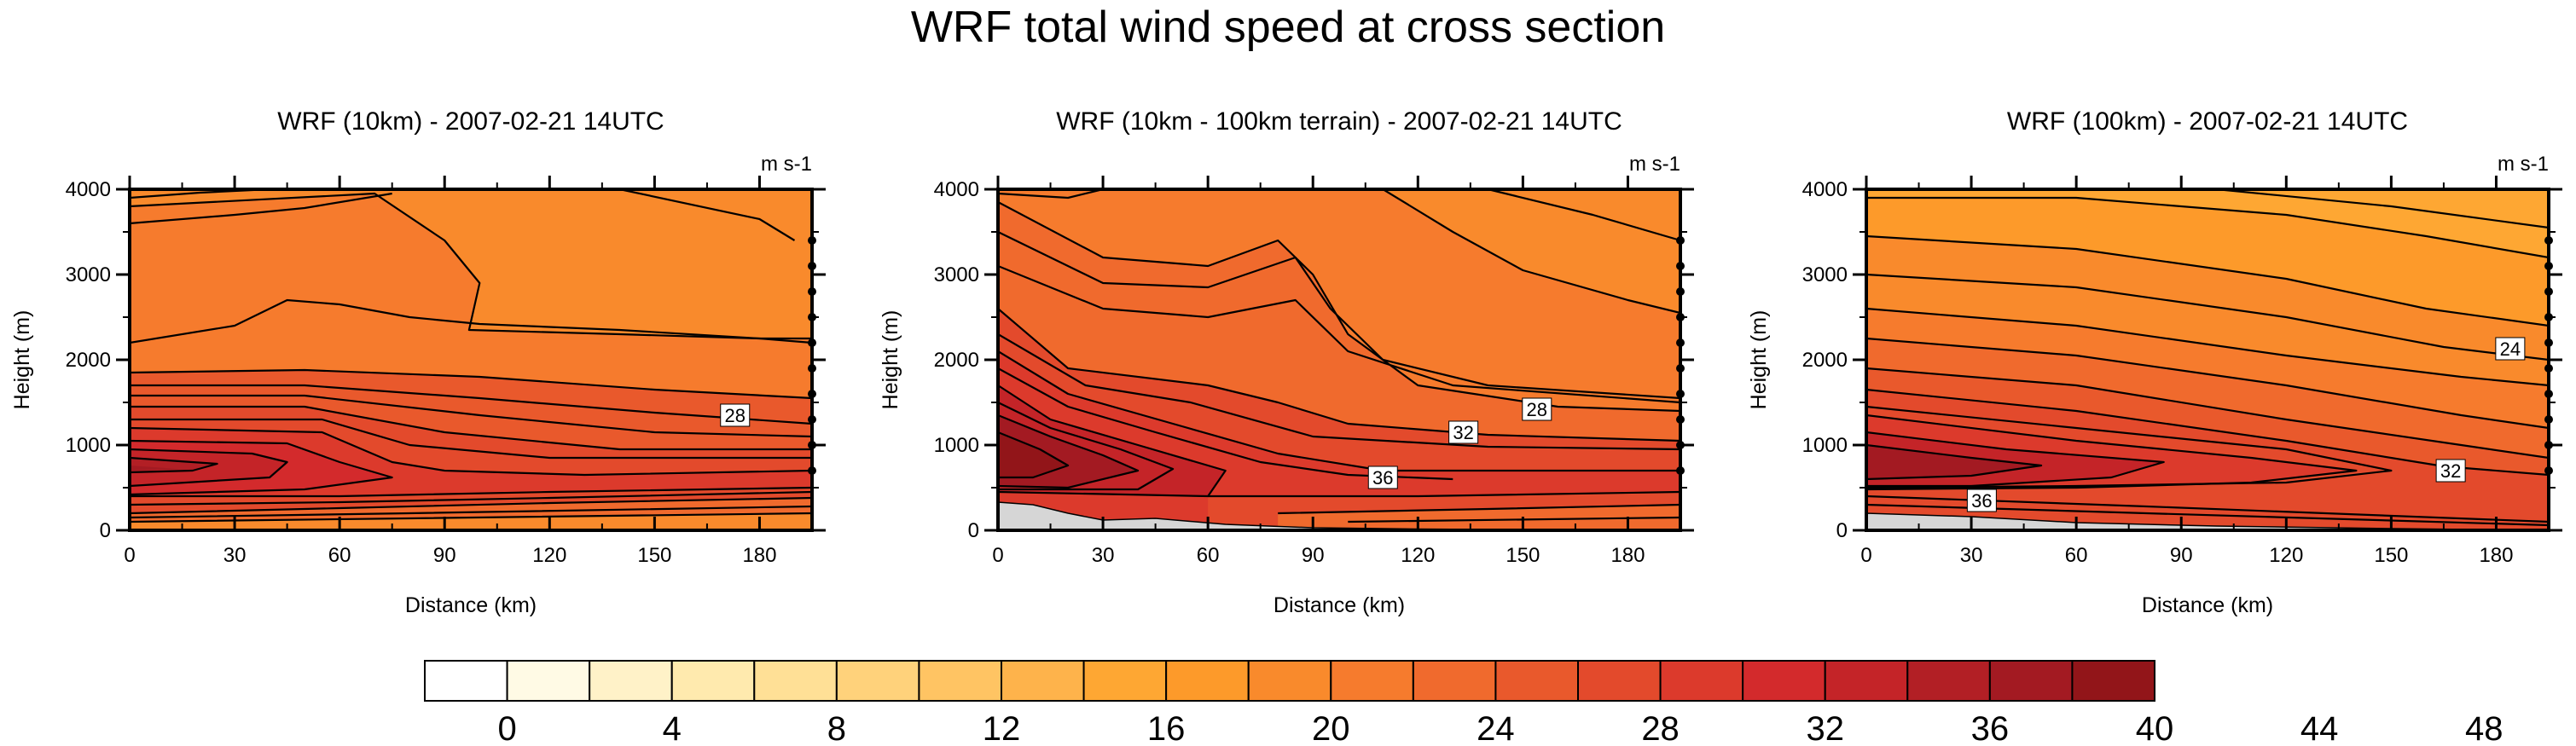 The image size is (2576, 746). I want to click on figure-title: WRF total wind speed at cross section, so click(1288, 27).